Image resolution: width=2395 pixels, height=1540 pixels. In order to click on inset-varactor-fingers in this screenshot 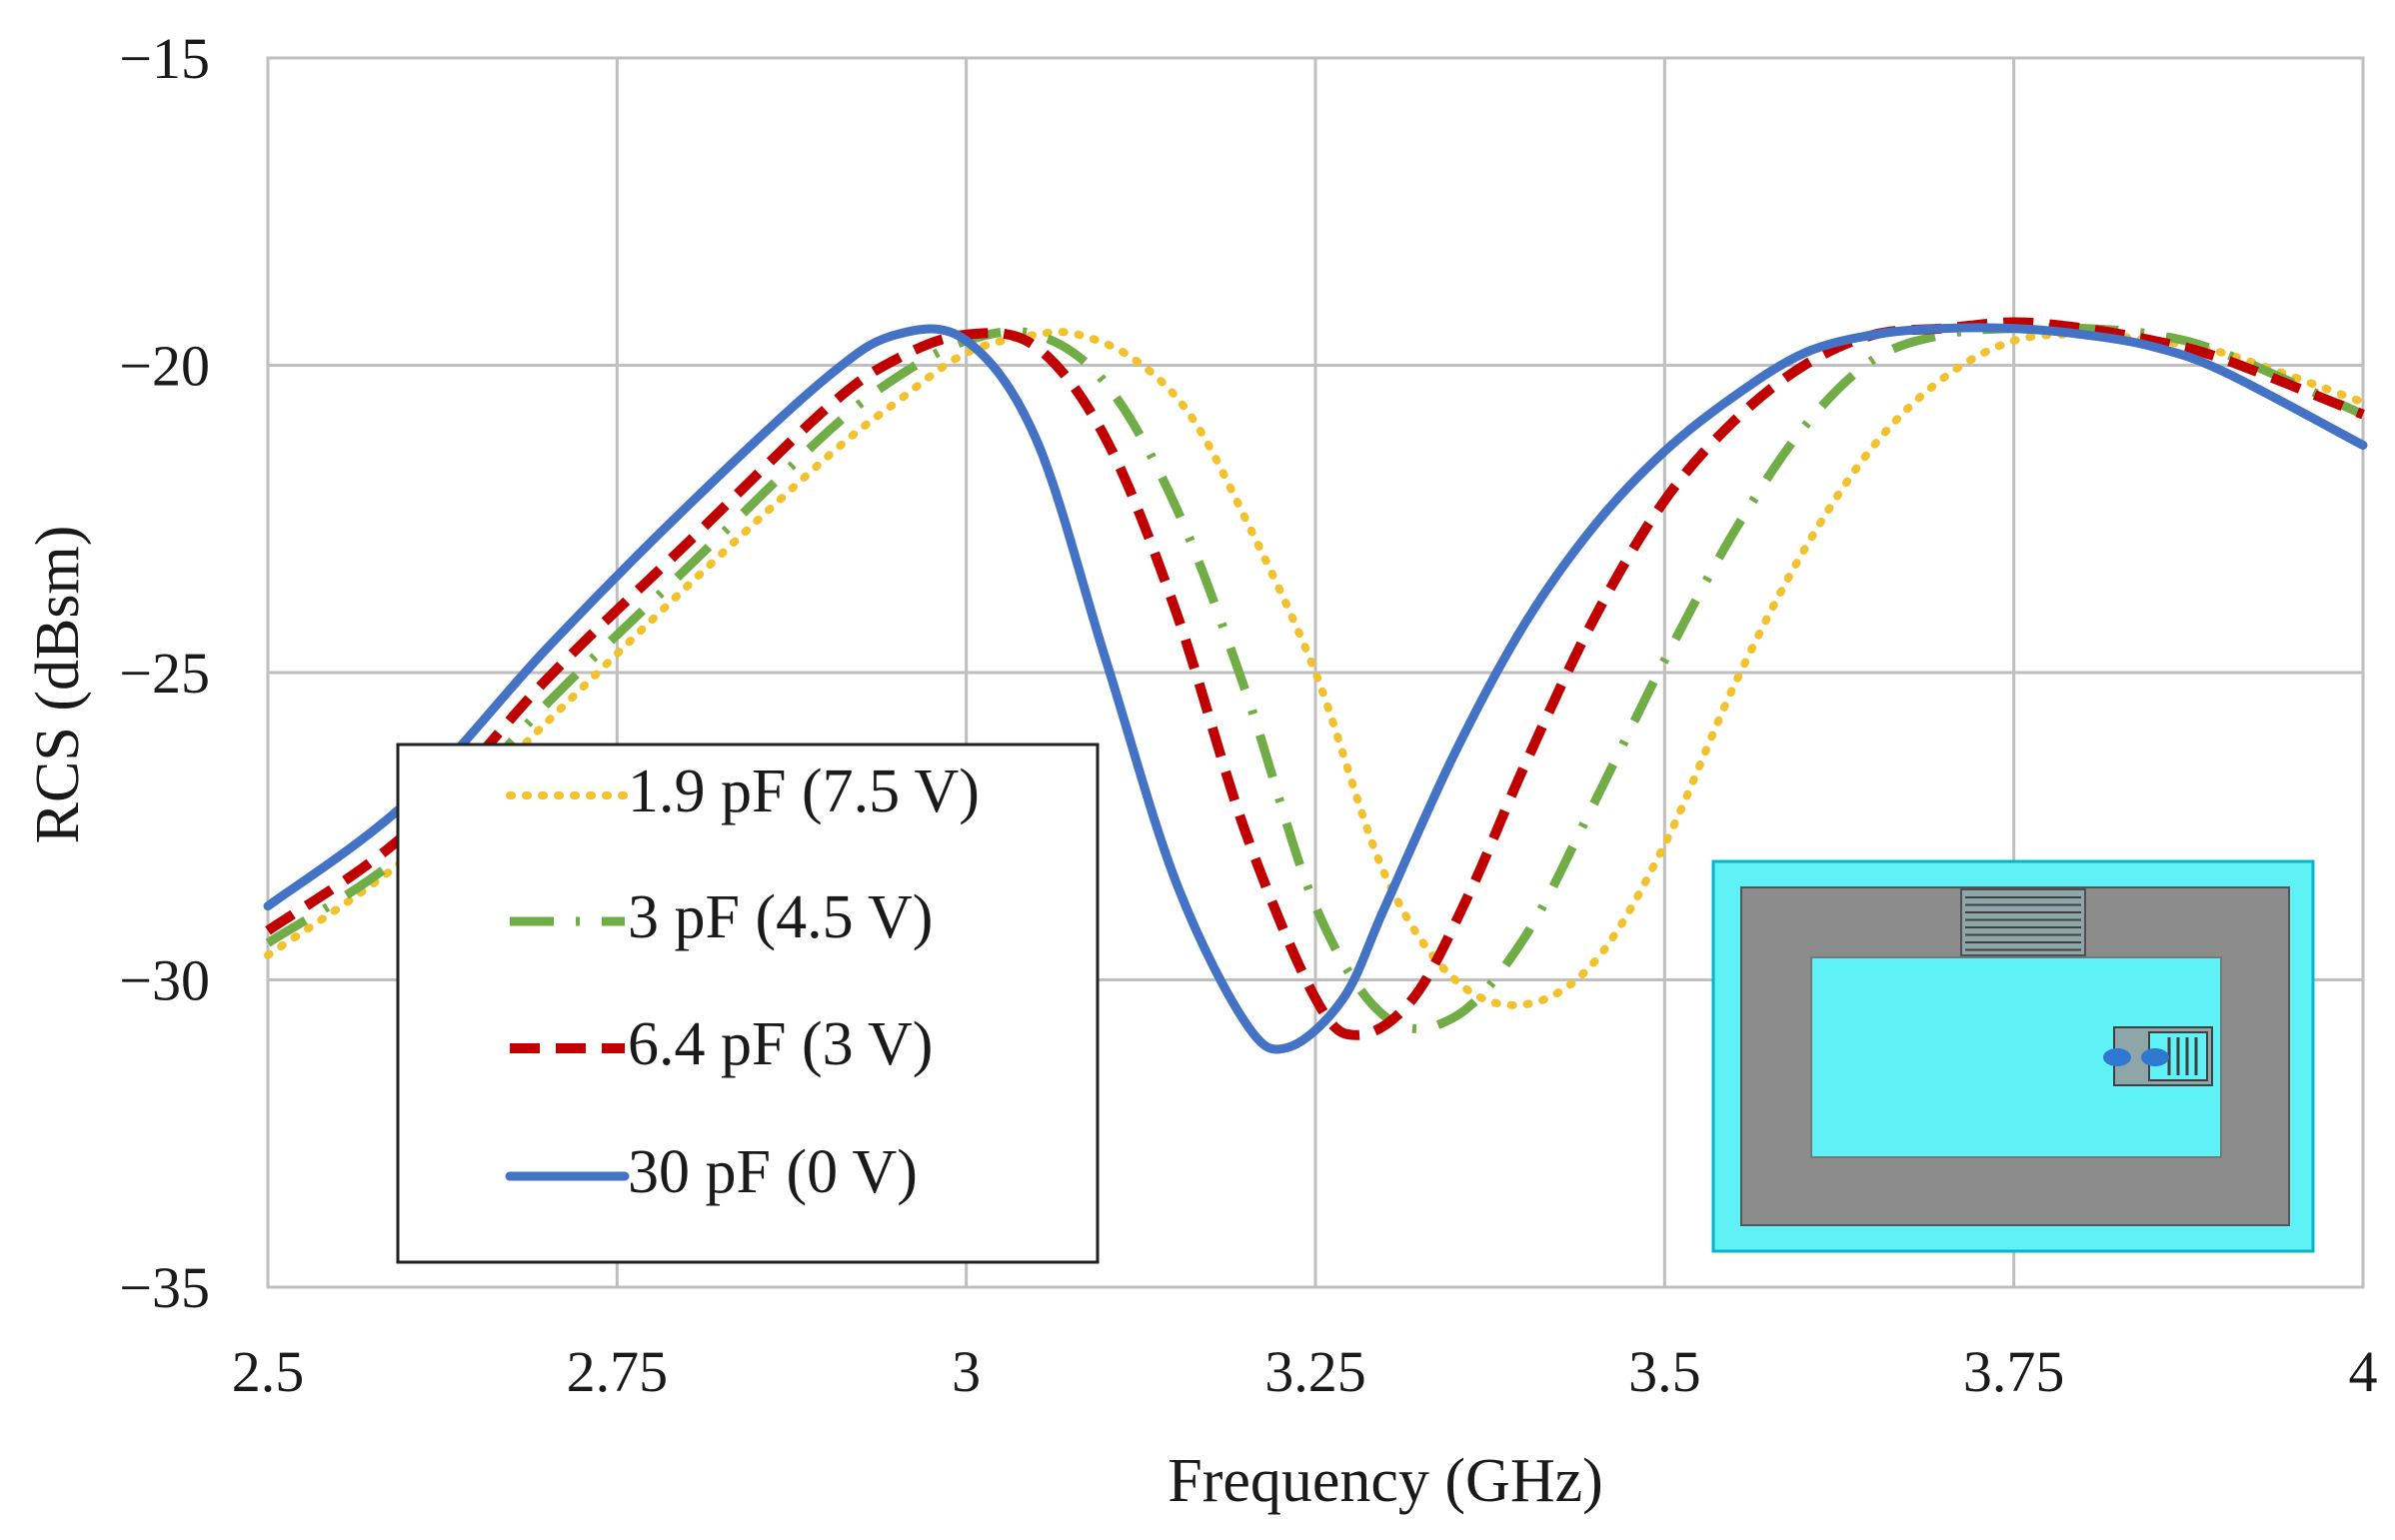, I will do `click(2182, 1056)`.